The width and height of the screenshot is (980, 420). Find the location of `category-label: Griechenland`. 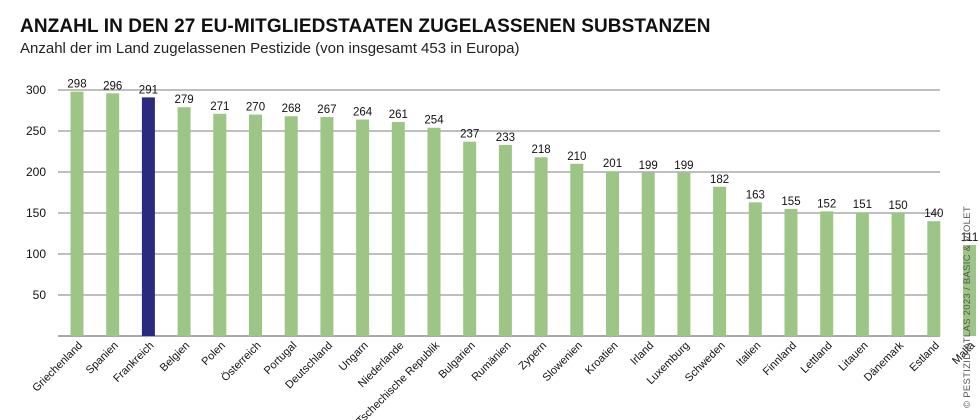

category-label: Griechenland is located at coordinates (57, 367).